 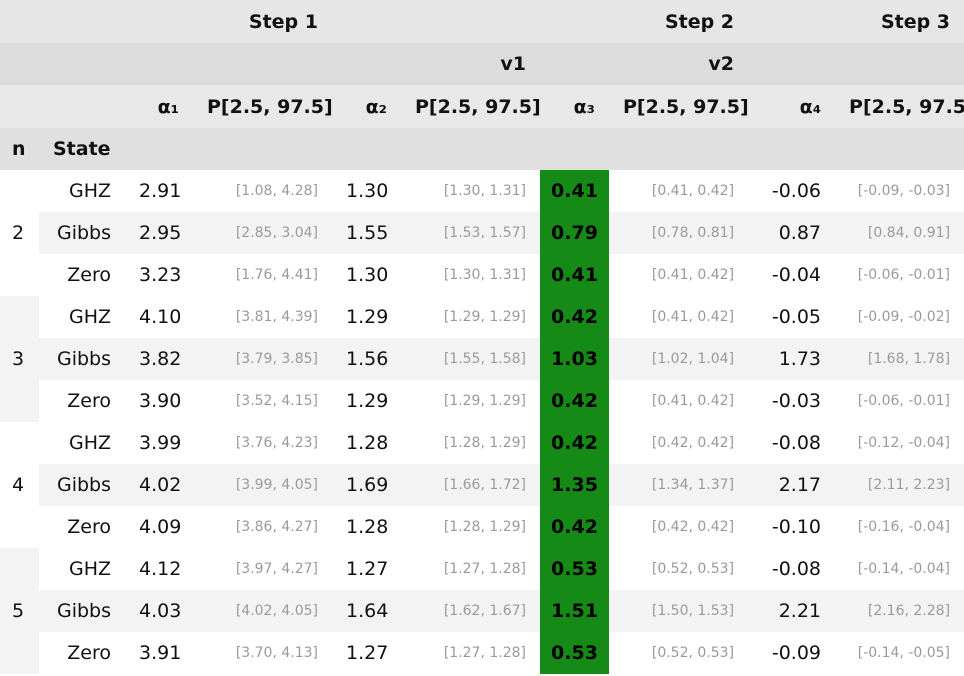 I want to click on alpha4-cell: -0.08, so click(x=792, y=443).